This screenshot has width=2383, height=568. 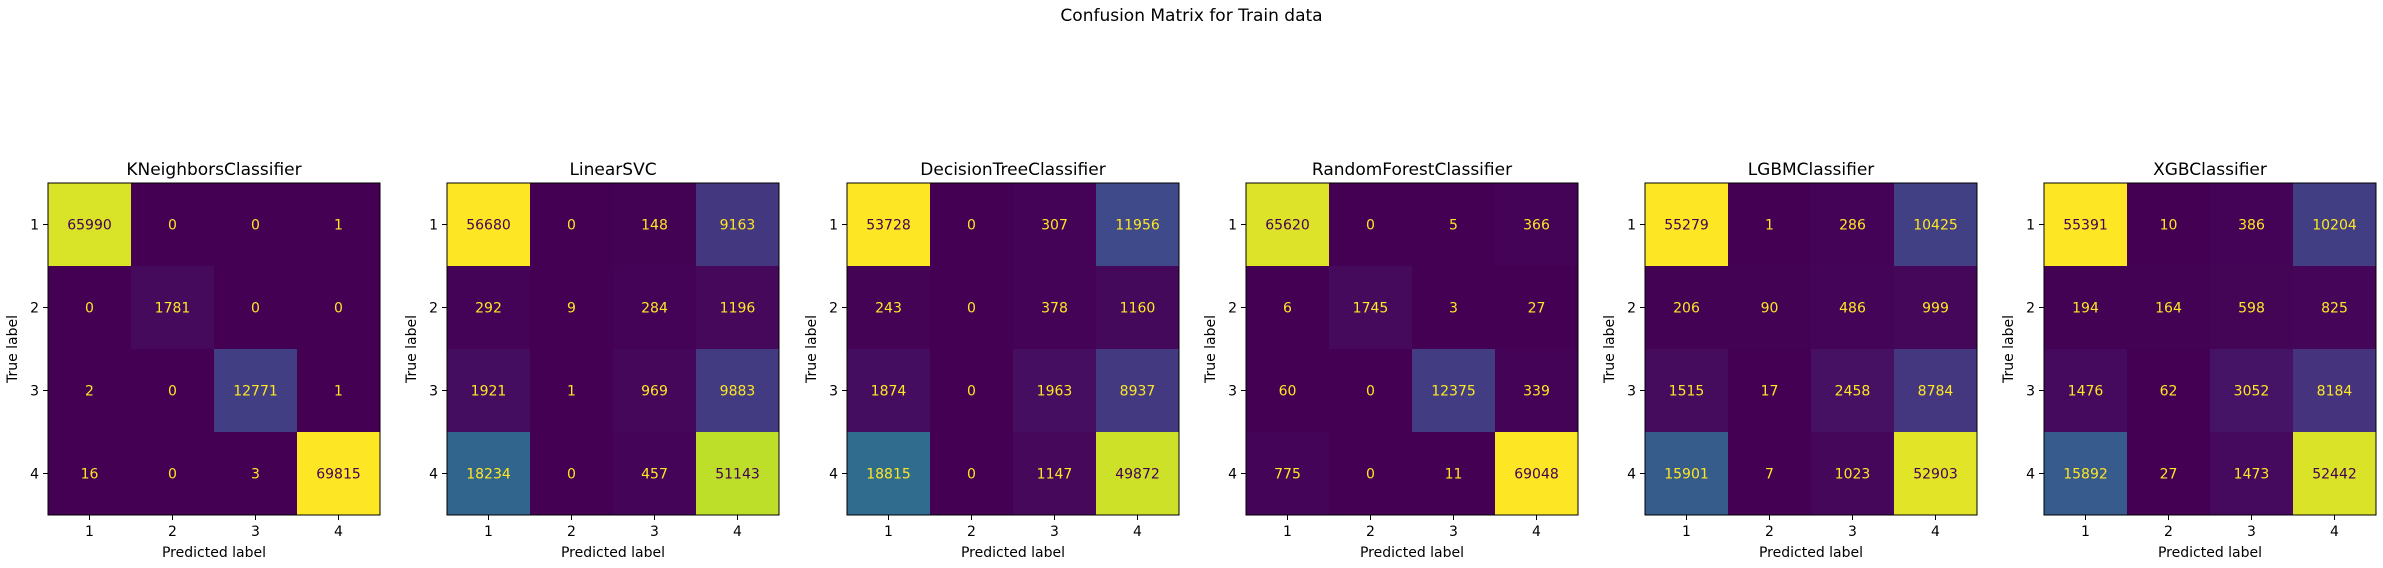 What do you see at coordinates (488, 475) in the screenshot?
I see `cell-value-label: 18234` at bounding box center [488, 475].